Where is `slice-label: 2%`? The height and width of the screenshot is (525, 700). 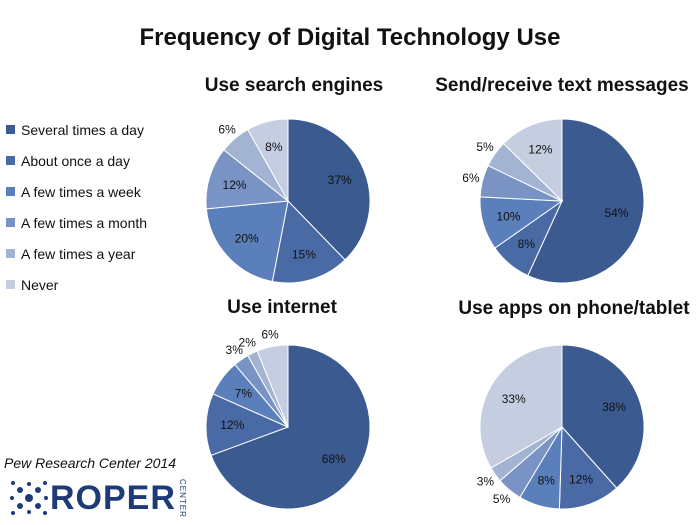 slice-label: 2% is located at coordinates (248, 342).